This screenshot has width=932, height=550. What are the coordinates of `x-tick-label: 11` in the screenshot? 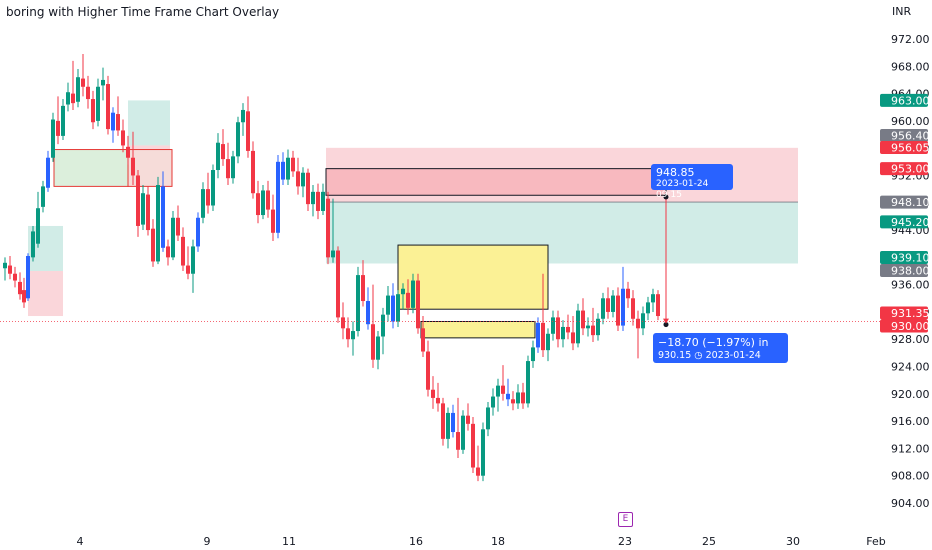 It's located at (289, 541).